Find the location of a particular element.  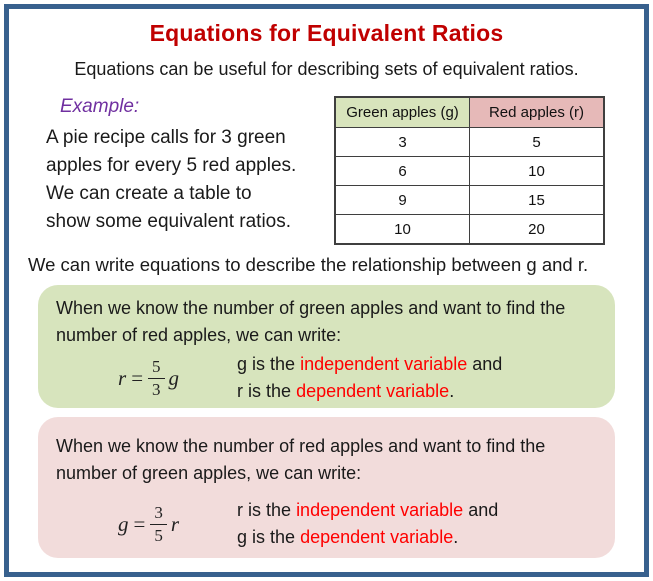

green-apples-value: 9 is located at coordinates (402, 200).